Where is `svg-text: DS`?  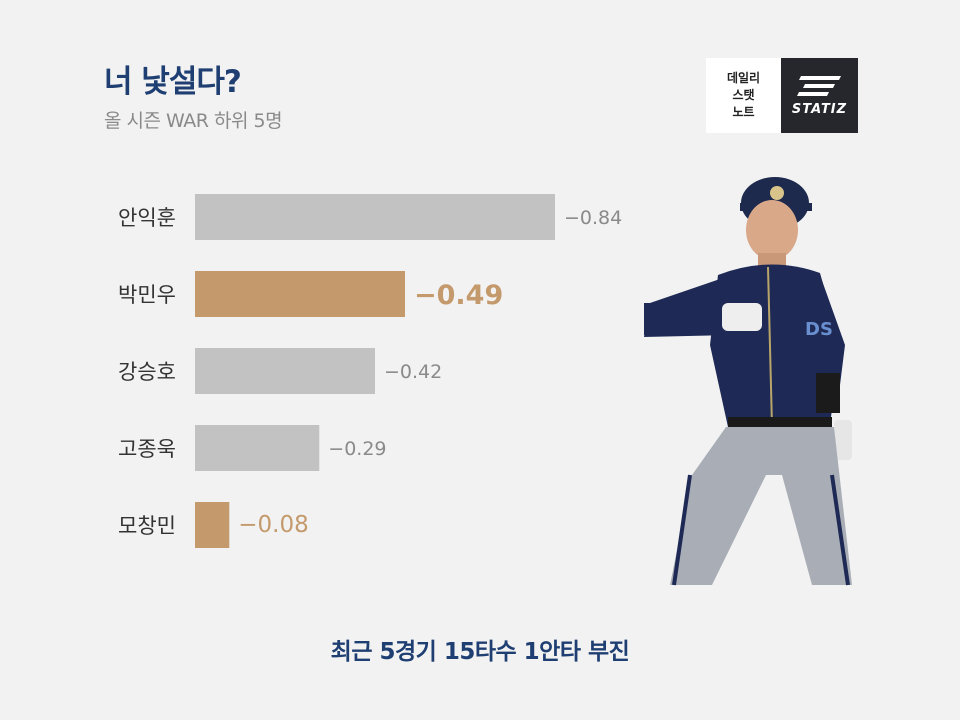
svg-text: DS is located at coordinates (819, 329).